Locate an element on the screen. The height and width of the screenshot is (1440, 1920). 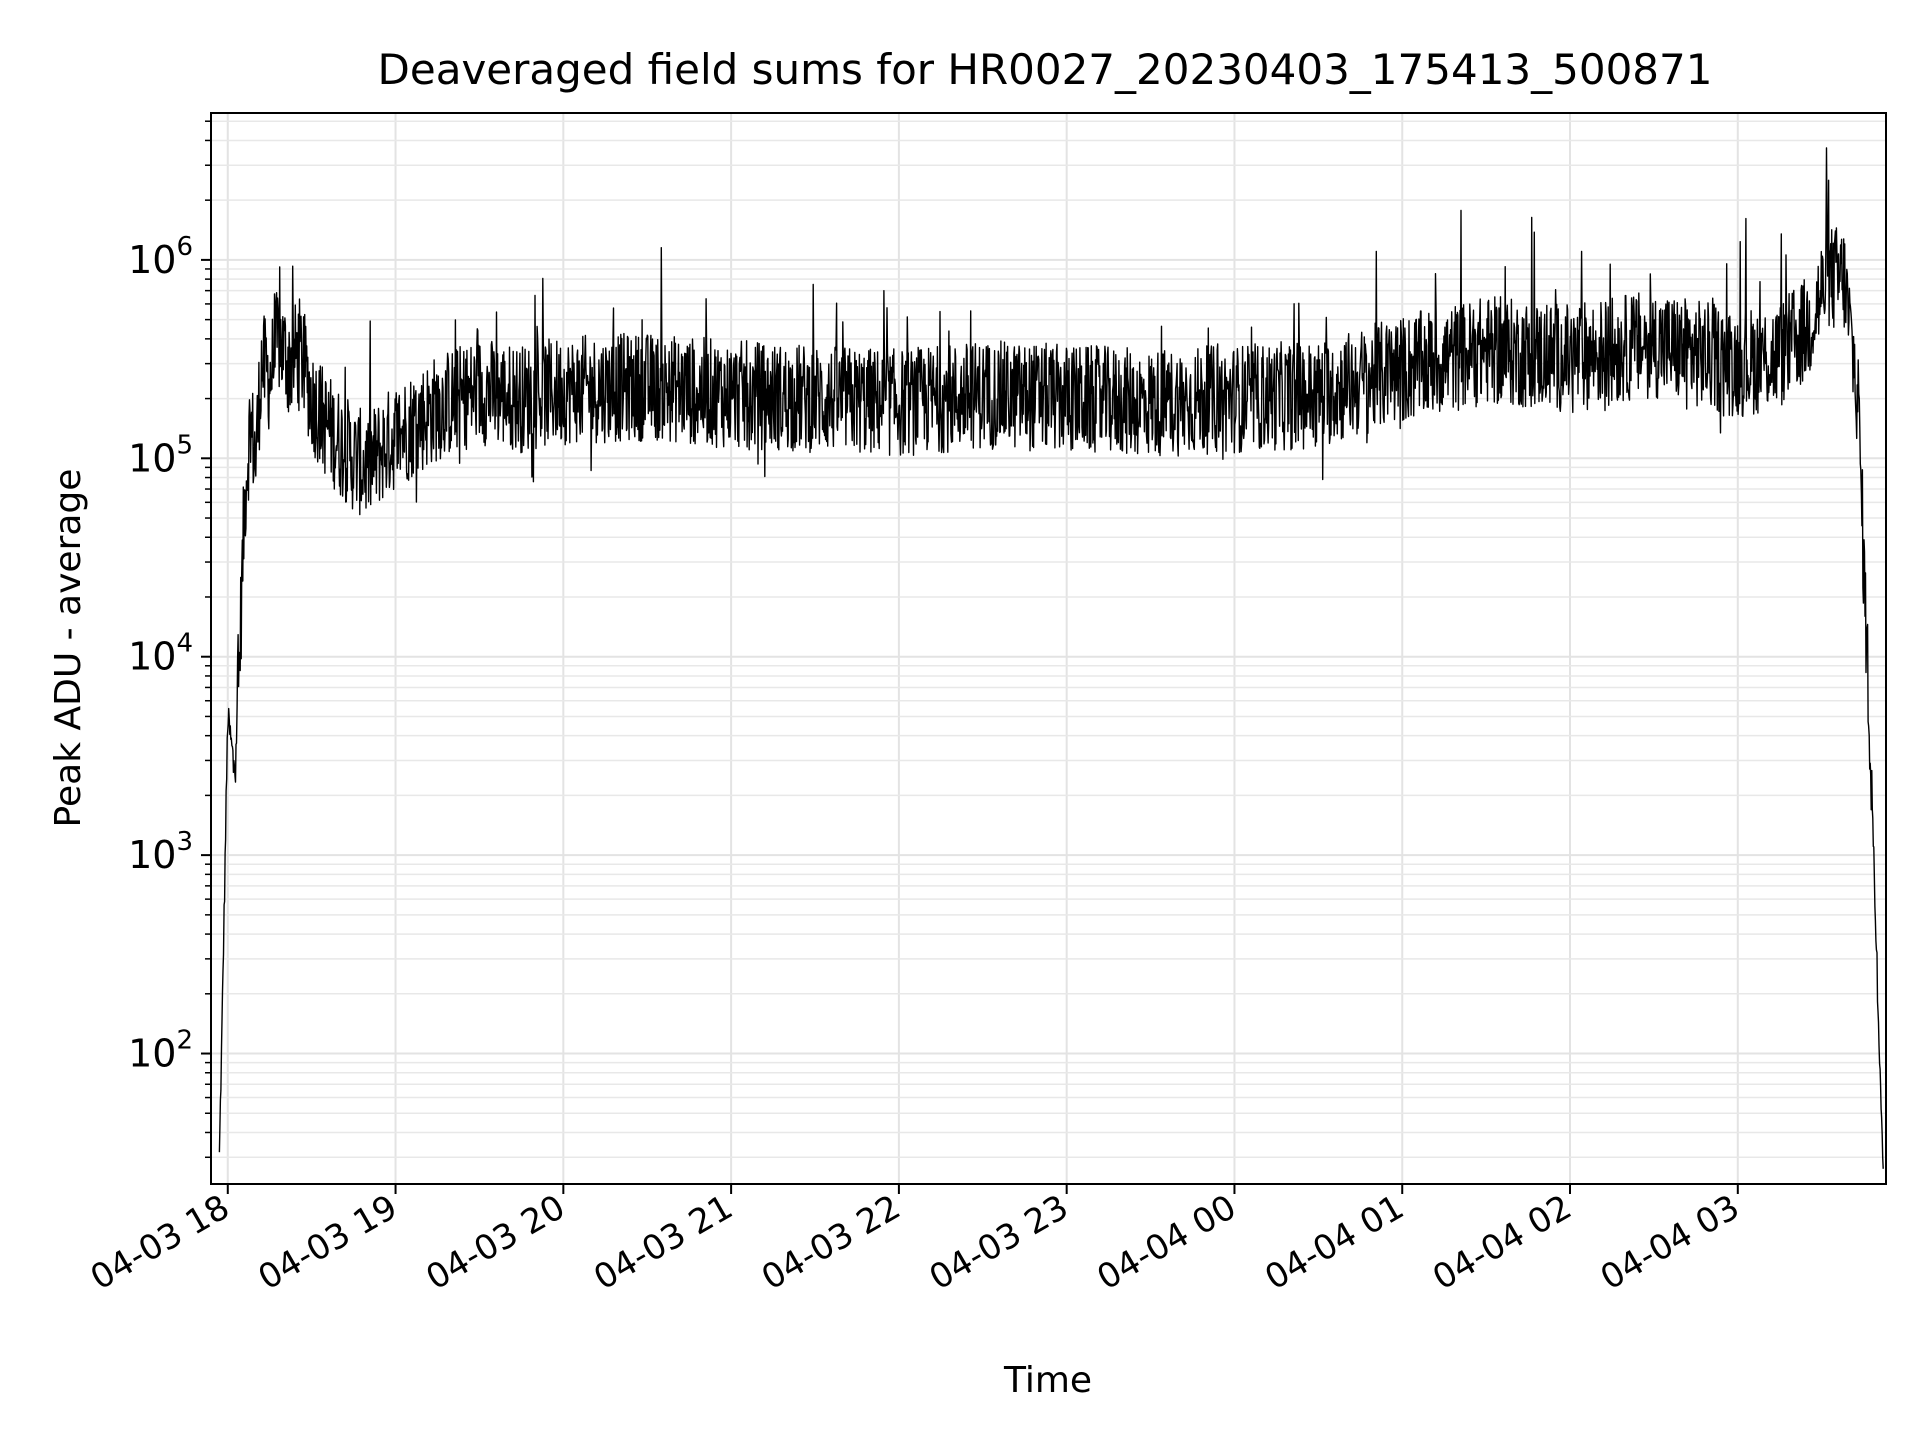
y-tick-label: 10⁵ is located at coordinates (160, 455).